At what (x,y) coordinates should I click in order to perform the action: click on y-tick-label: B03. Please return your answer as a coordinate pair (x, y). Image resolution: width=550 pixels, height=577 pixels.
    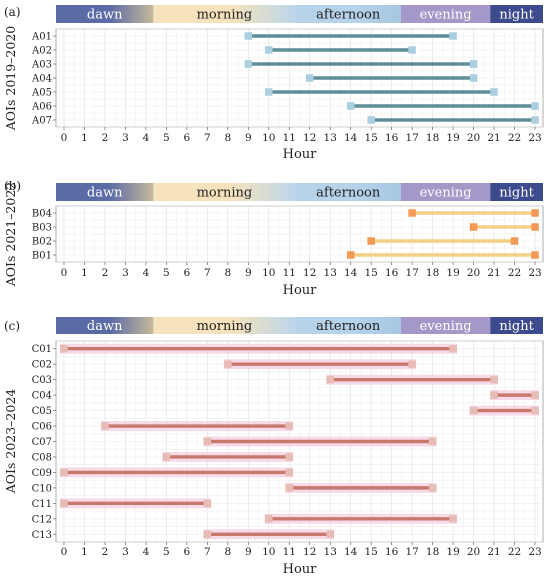
    Looking at the image, I should click on (42, 228).